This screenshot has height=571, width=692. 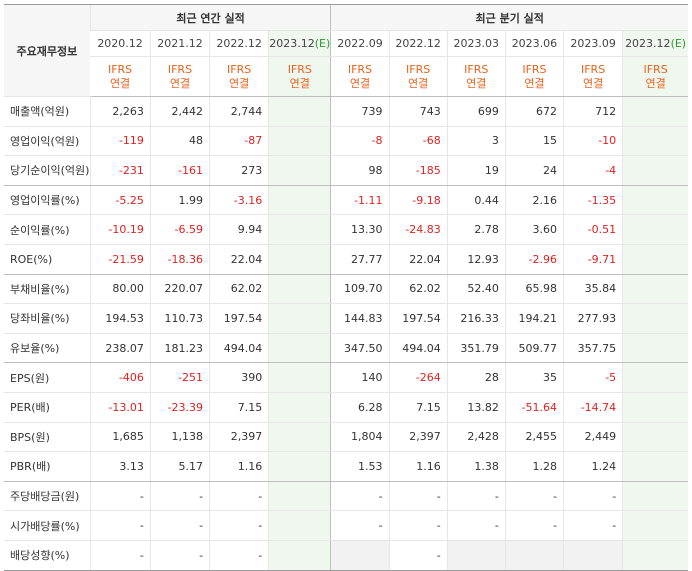 What do you see at coordinates (593, 83) in the screenshot?
I see `standard-consolidated: 연결` at bounding box center [593, 83].